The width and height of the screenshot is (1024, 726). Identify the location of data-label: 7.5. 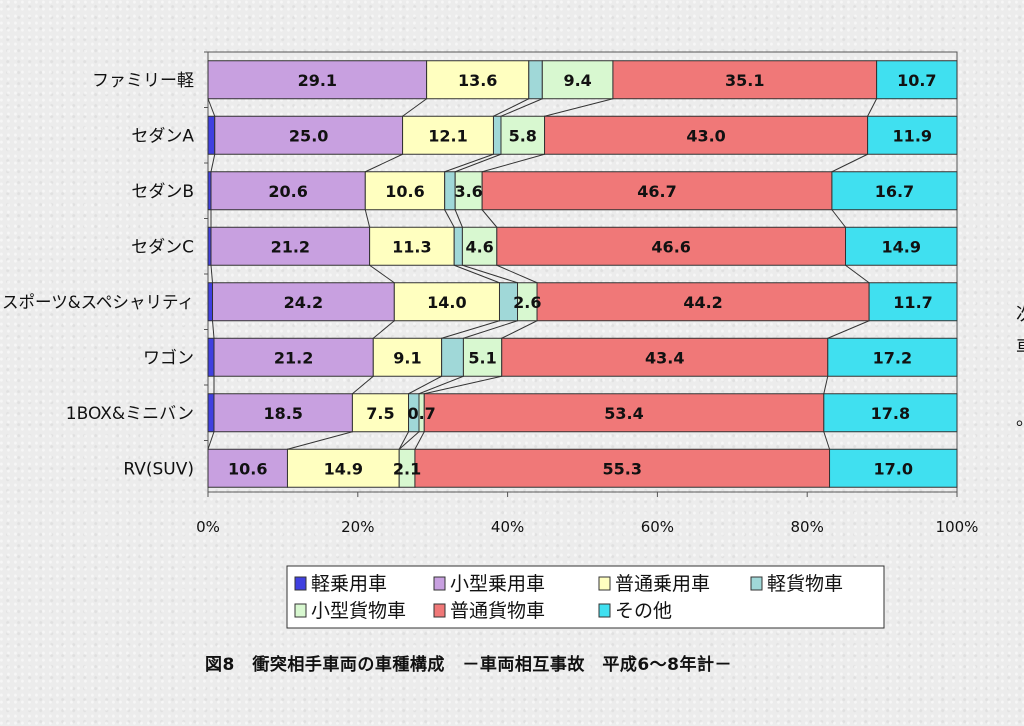
(380, 413).